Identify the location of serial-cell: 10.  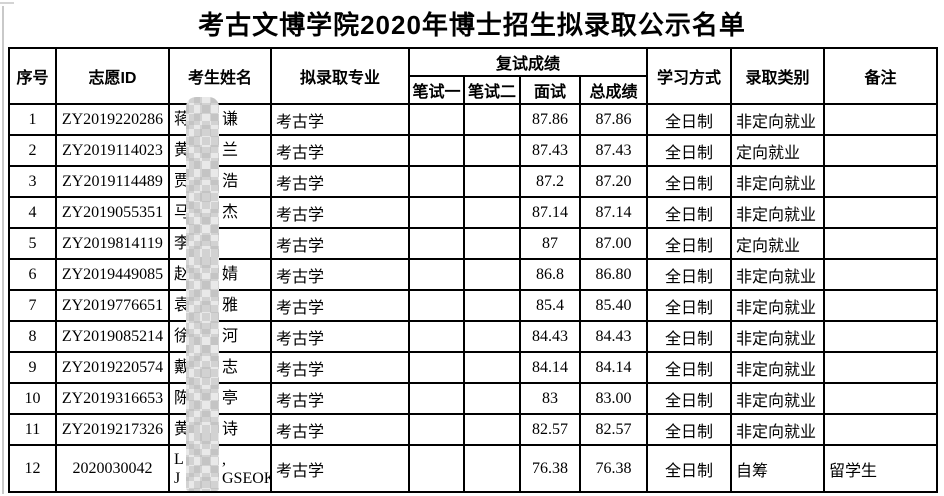
(32, 398).